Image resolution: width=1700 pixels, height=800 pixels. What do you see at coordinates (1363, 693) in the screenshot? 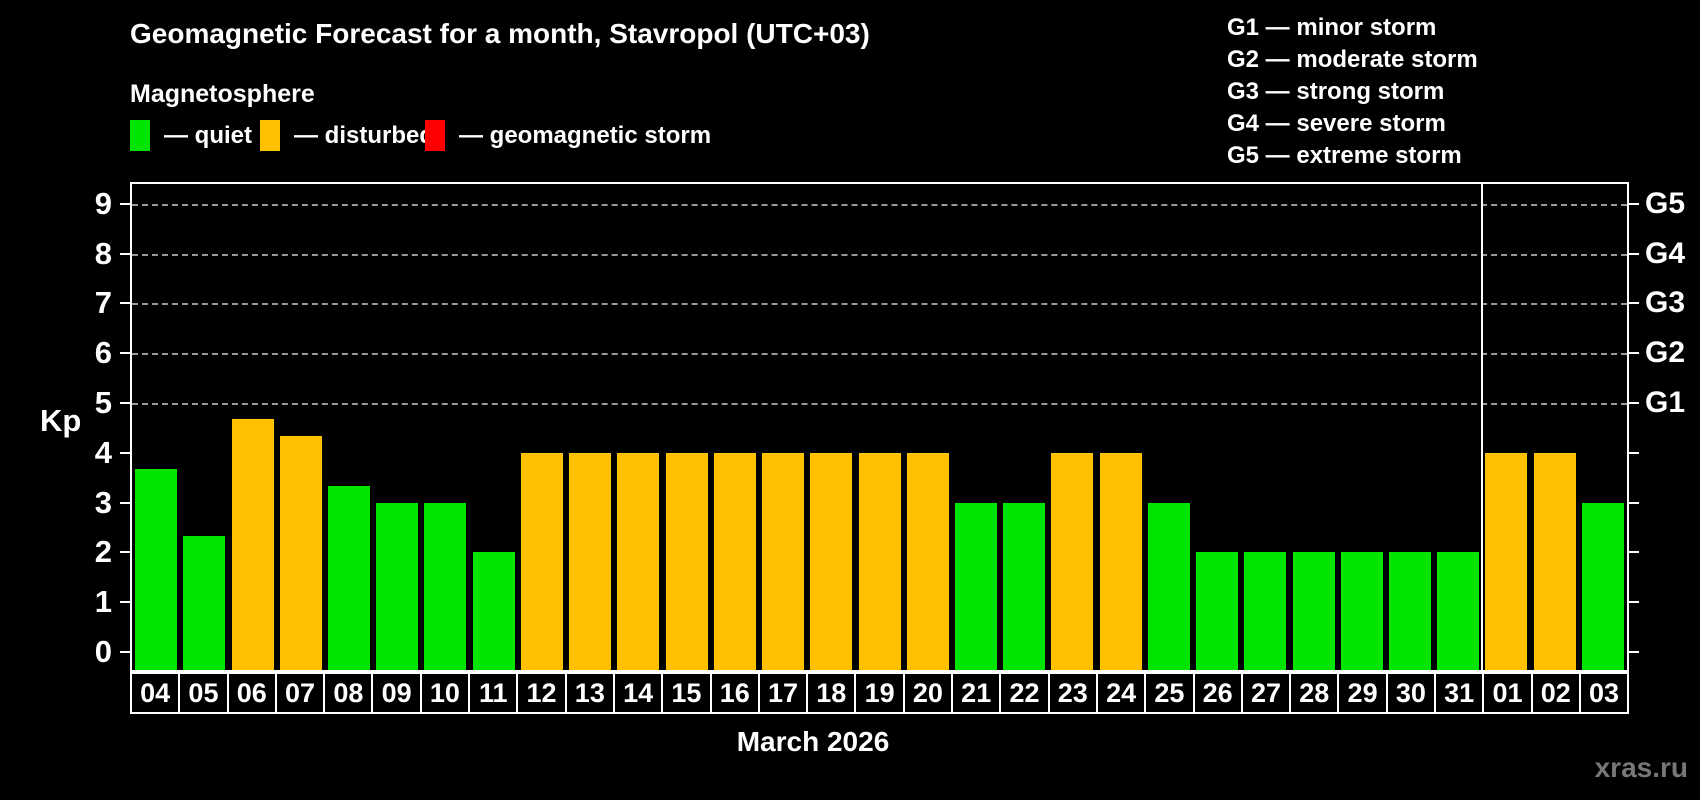
I see `day-label-29: 29` at bounding box center [1363, 693].